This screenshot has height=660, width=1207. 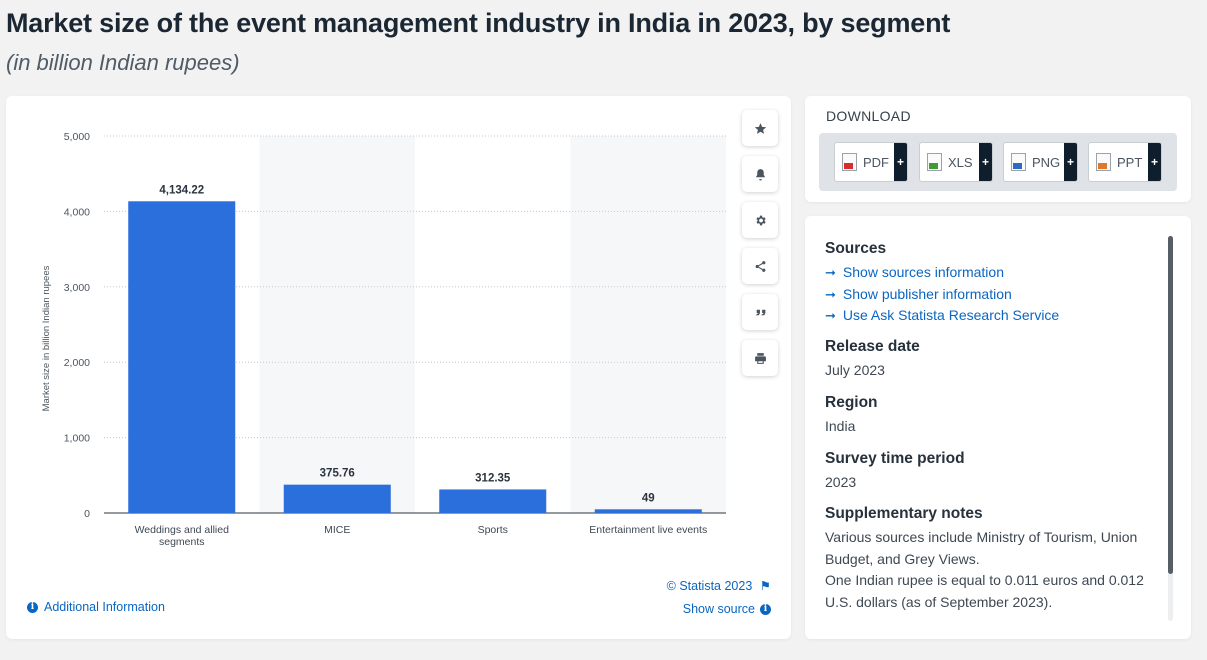 What do you see at coordinates (849, 162) in the screenshot?
I see `pdf-file-icon` at bounding box center [849, 162].